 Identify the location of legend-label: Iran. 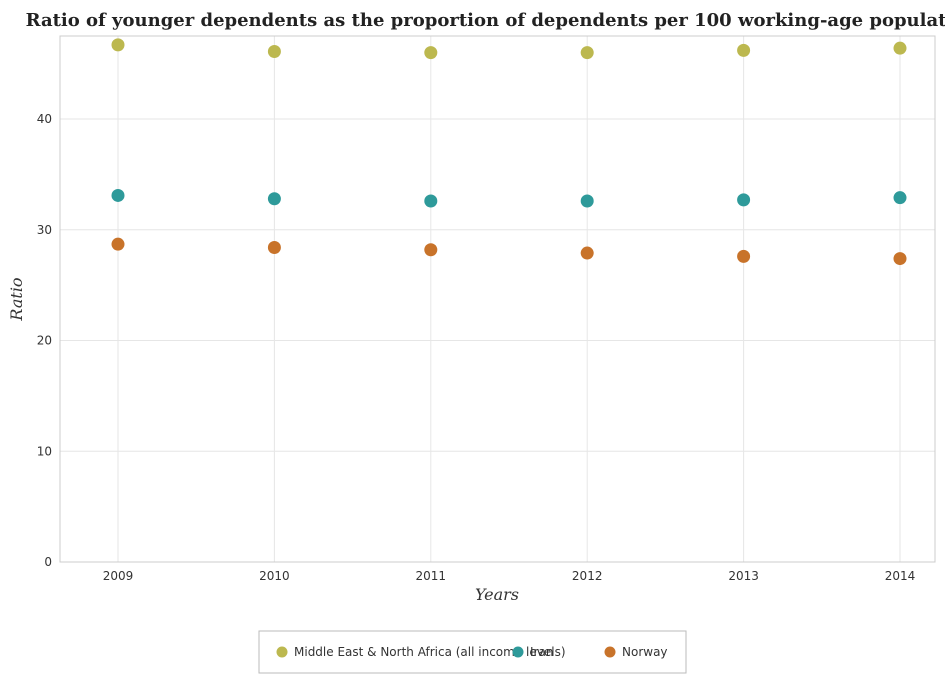
(541, 652).